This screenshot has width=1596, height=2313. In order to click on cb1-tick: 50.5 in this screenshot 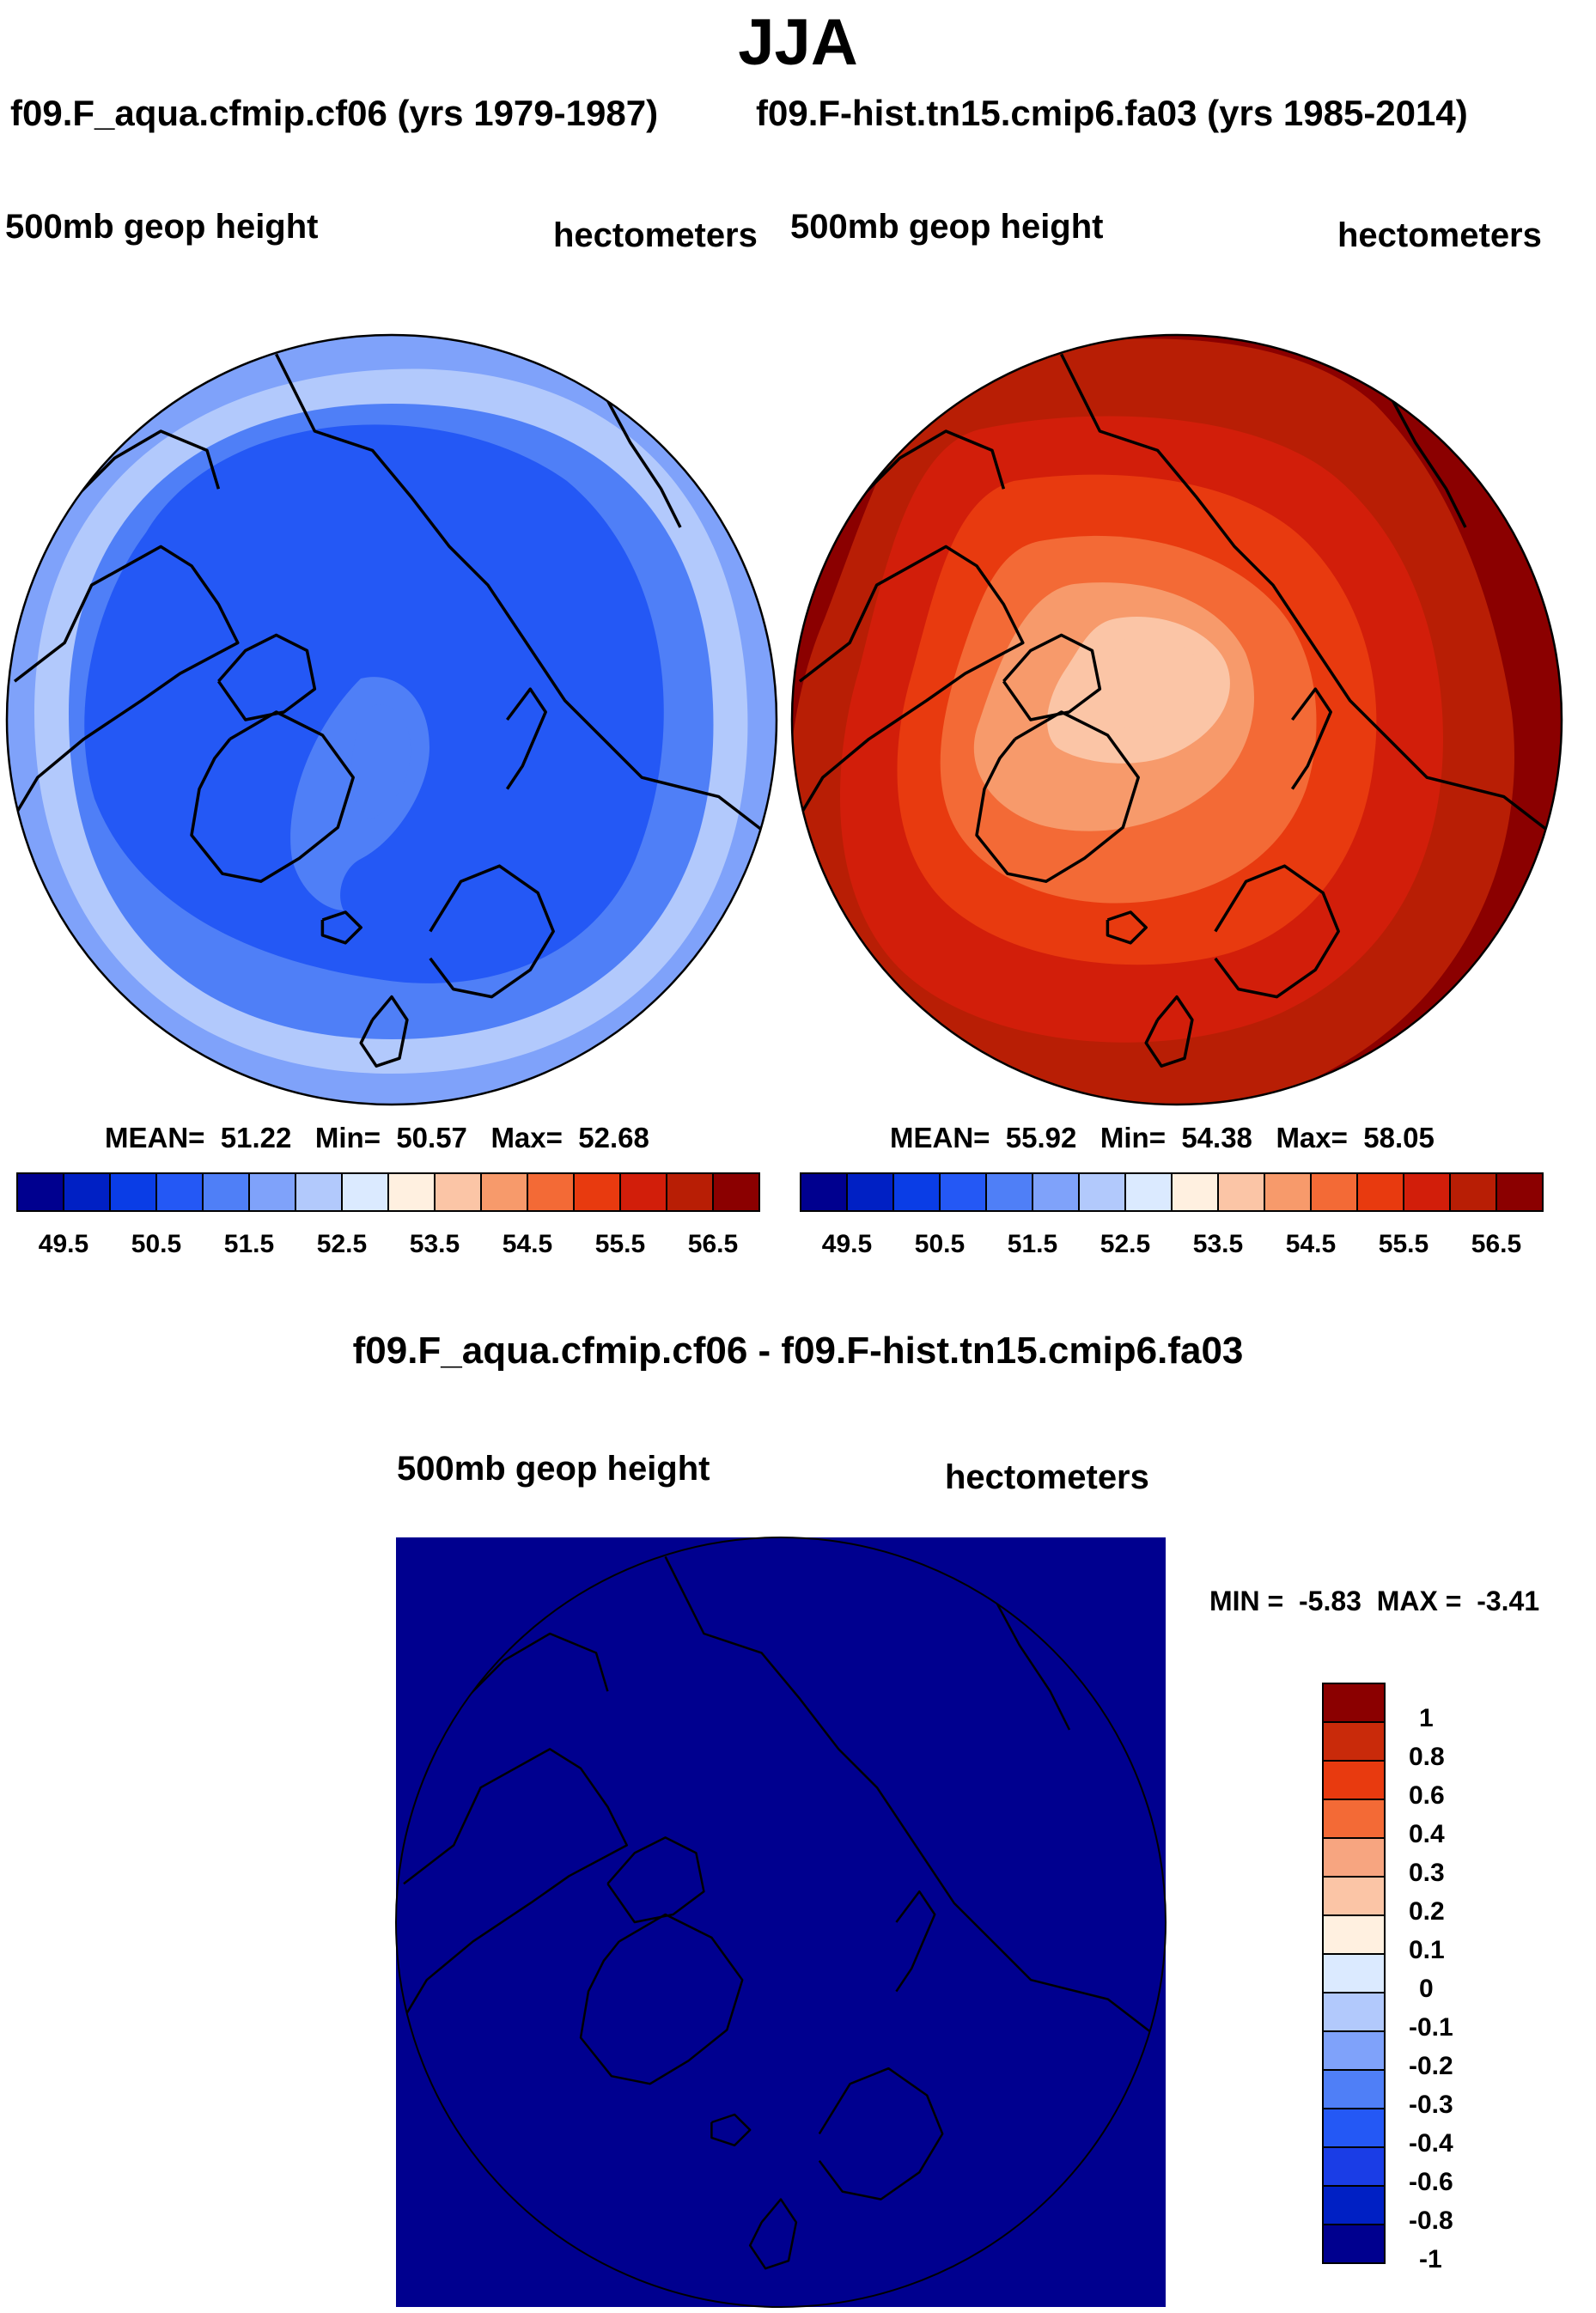, I will do `click(156, 1244)`.